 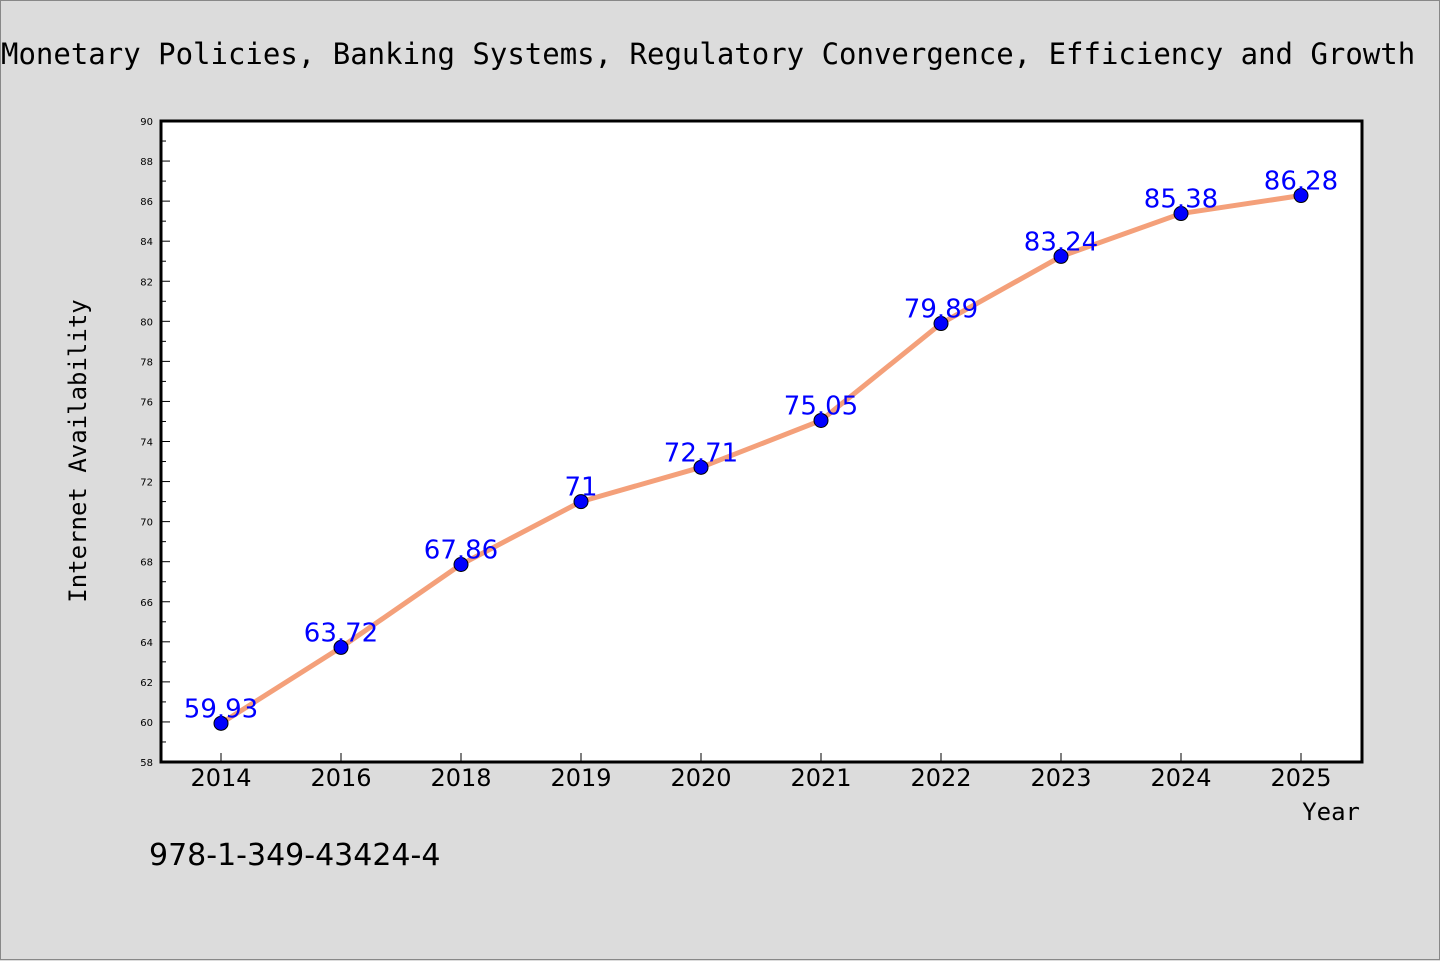 I want to click on x-tick-label: 2024, so click(x=1180, y=778).